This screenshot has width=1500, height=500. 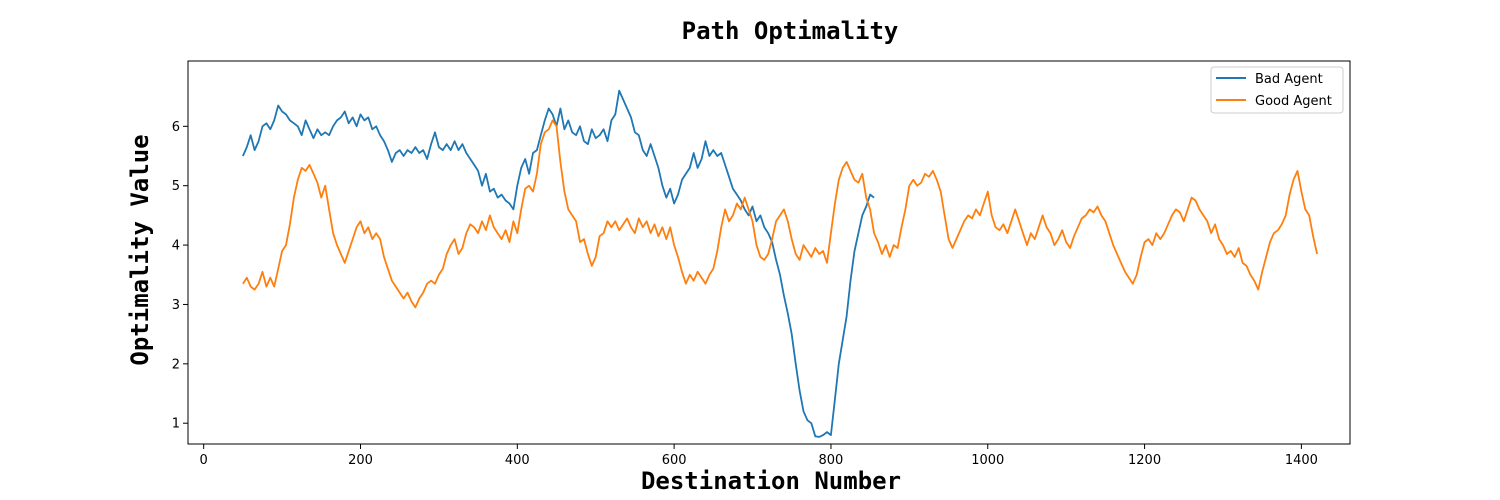 What do you see at coordinates (176, 186) in the screenshot?
I see `y-tick-label: 5` at bounding box center [176, 186].